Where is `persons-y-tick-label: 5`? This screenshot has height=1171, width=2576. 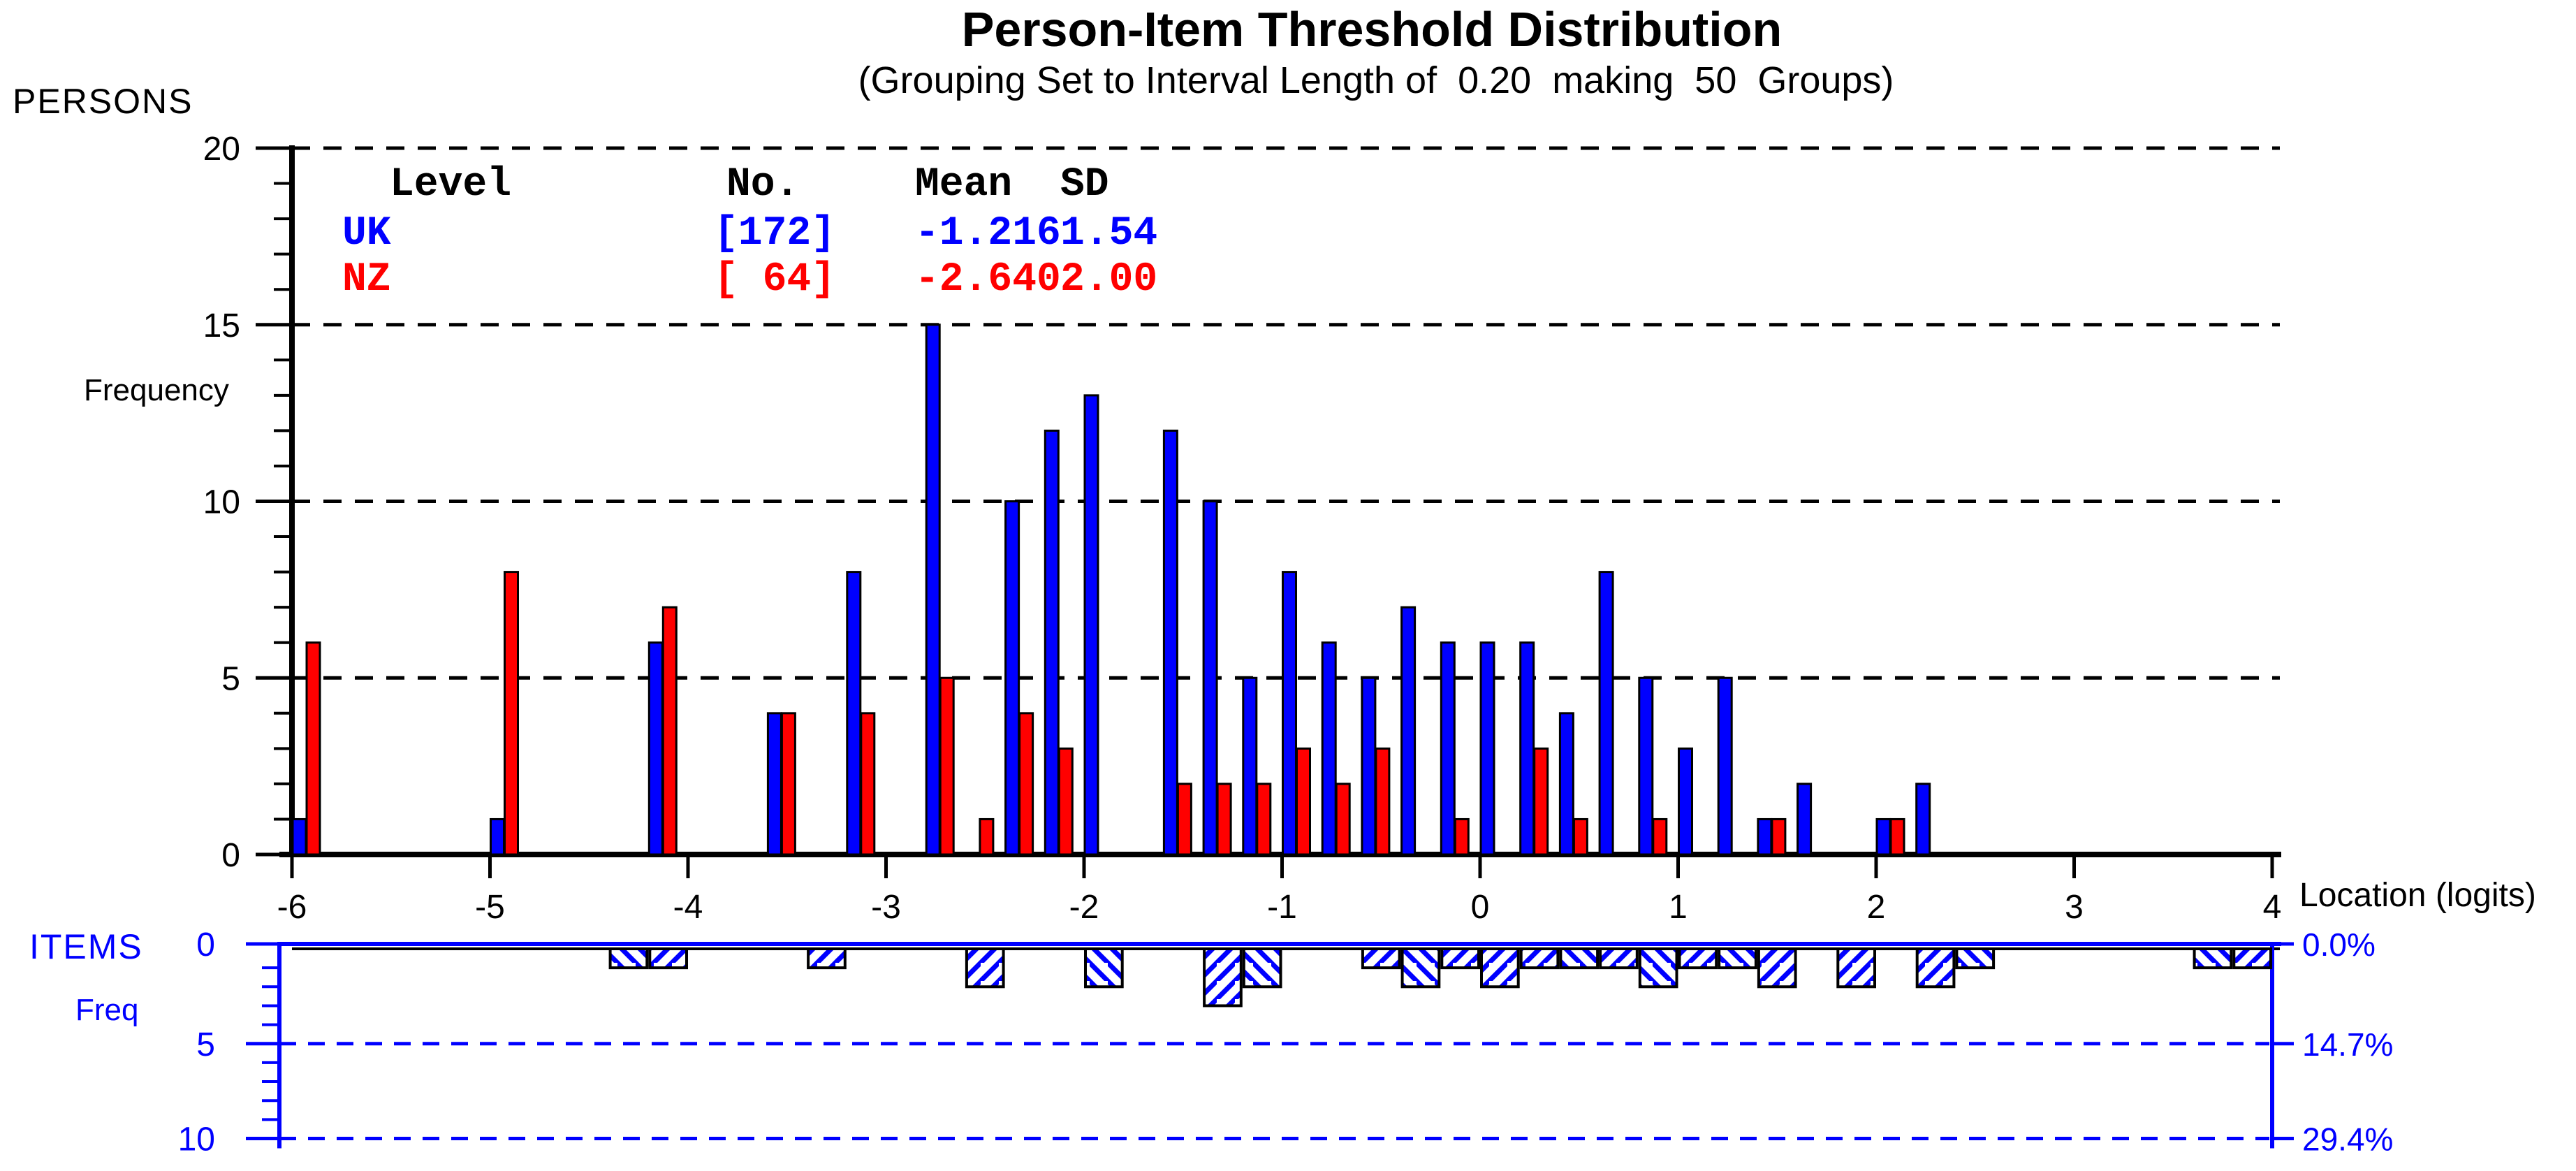
persons-y-tick-label: 5 is located at coordinates (230, 678).